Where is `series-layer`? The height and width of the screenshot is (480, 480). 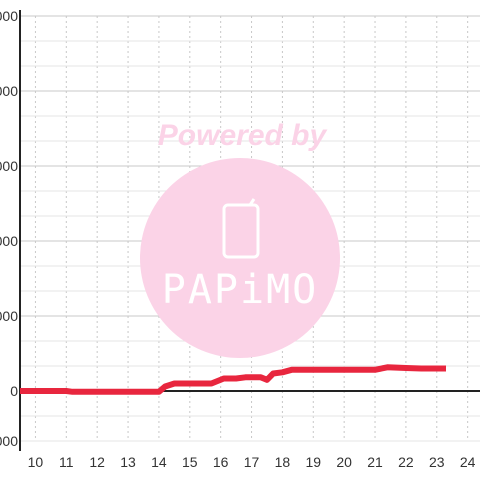 series-layer is located at coordinates (233, 379).